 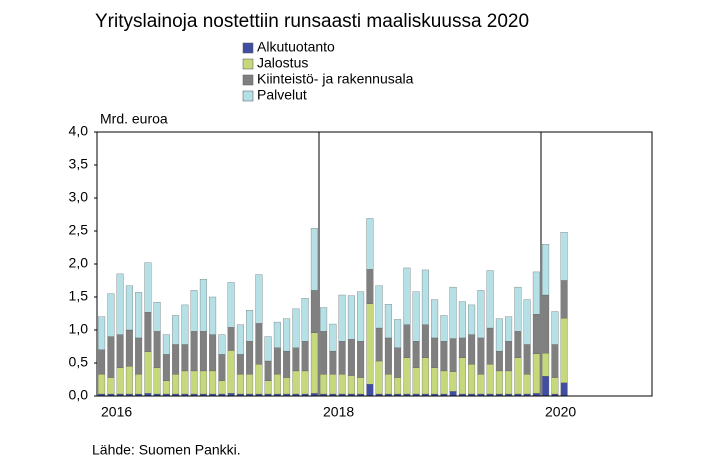 What do you see at coordinates (79, 197) in the screenshot?
I see `y-tick-label: 3,0` at bounding box center [79, 197].